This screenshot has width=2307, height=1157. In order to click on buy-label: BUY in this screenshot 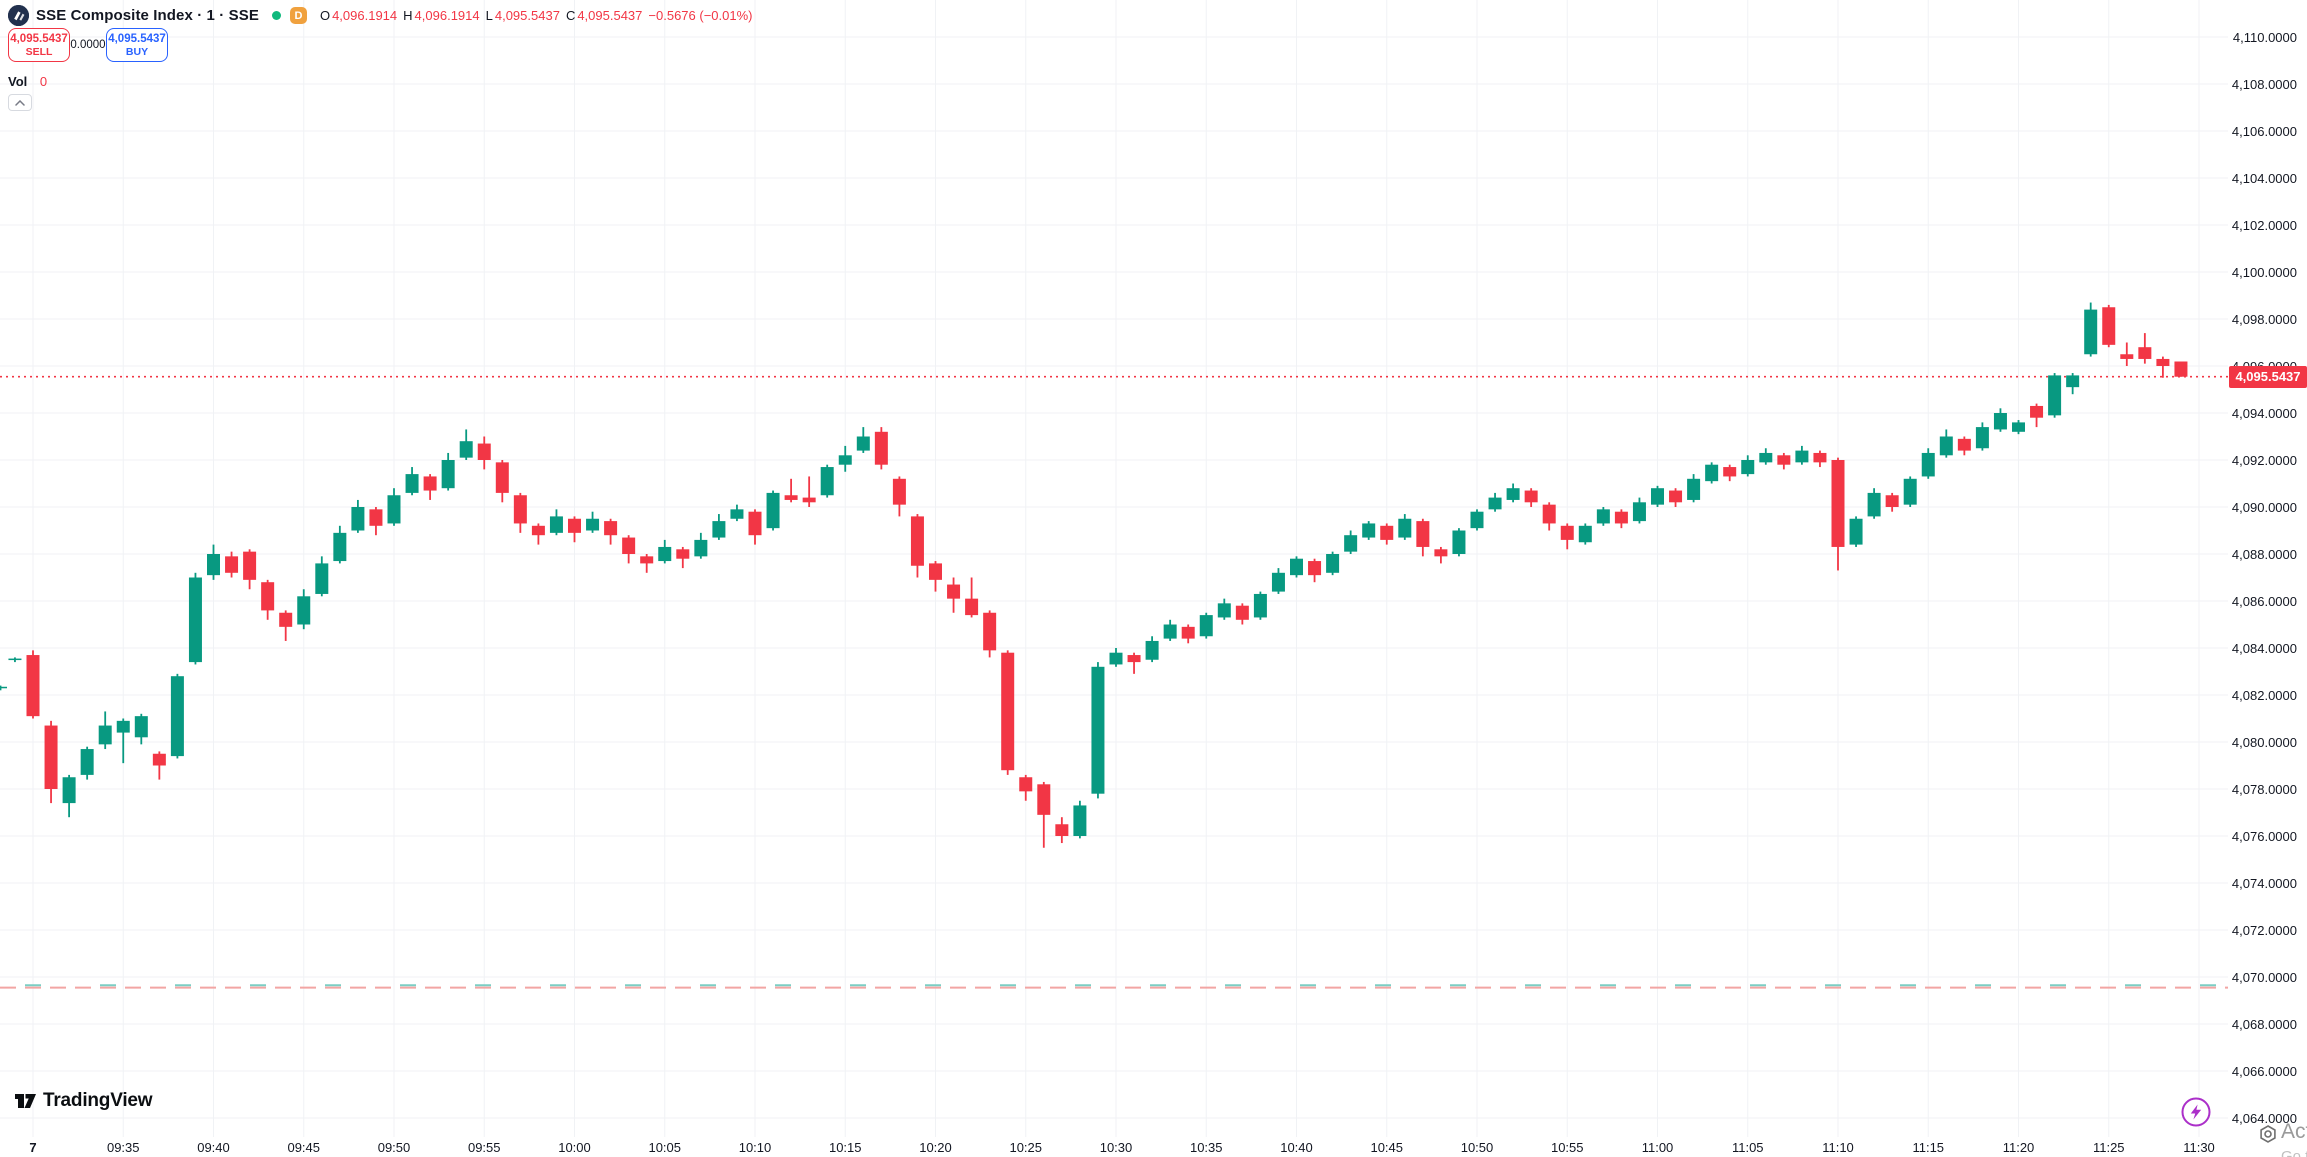, I will do `click(137, 51)`.